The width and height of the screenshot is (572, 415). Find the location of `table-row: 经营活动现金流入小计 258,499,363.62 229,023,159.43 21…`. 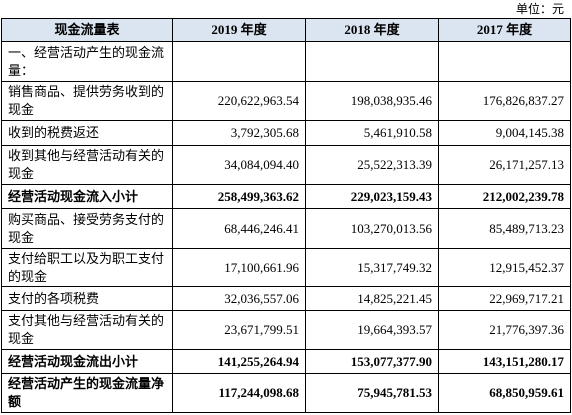

table-row: 经营活动现金流入小计 258,499,363.62 229,023,159.43 21… is located at coordinates (286, 196).